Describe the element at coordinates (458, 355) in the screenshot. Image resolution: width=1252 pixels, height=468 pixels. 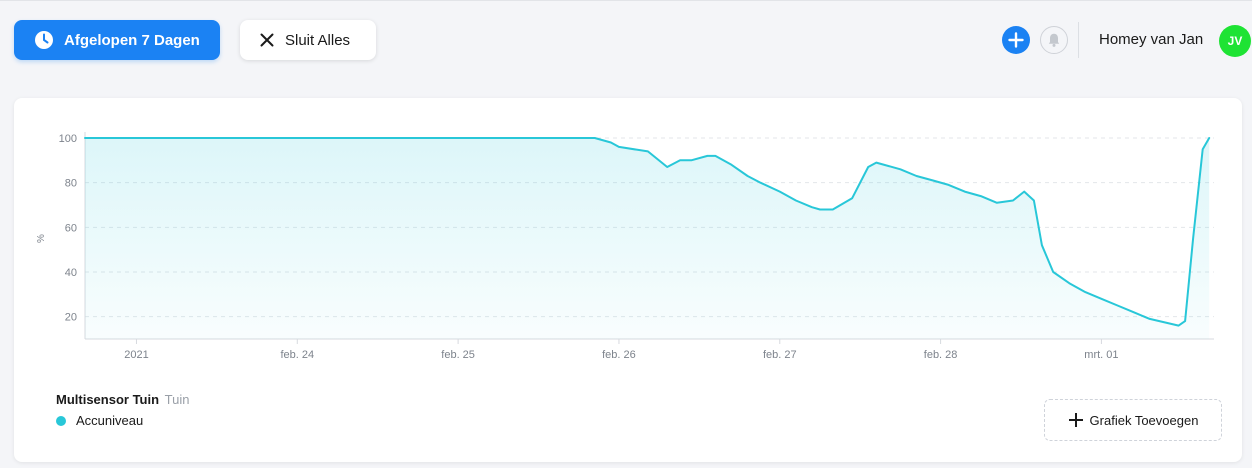
I see `x-tick-label: feb. 25` at that location.